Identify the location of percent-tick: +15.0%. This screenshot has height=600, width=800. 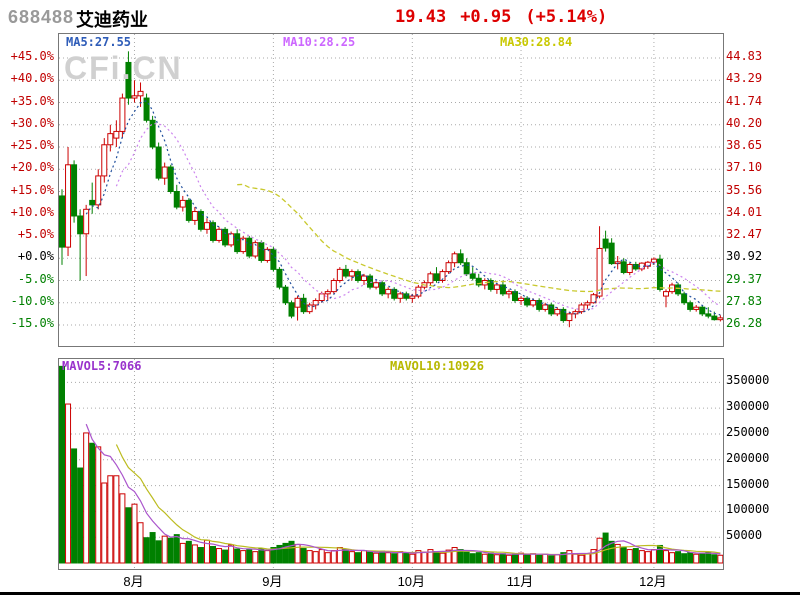
(32, 189).